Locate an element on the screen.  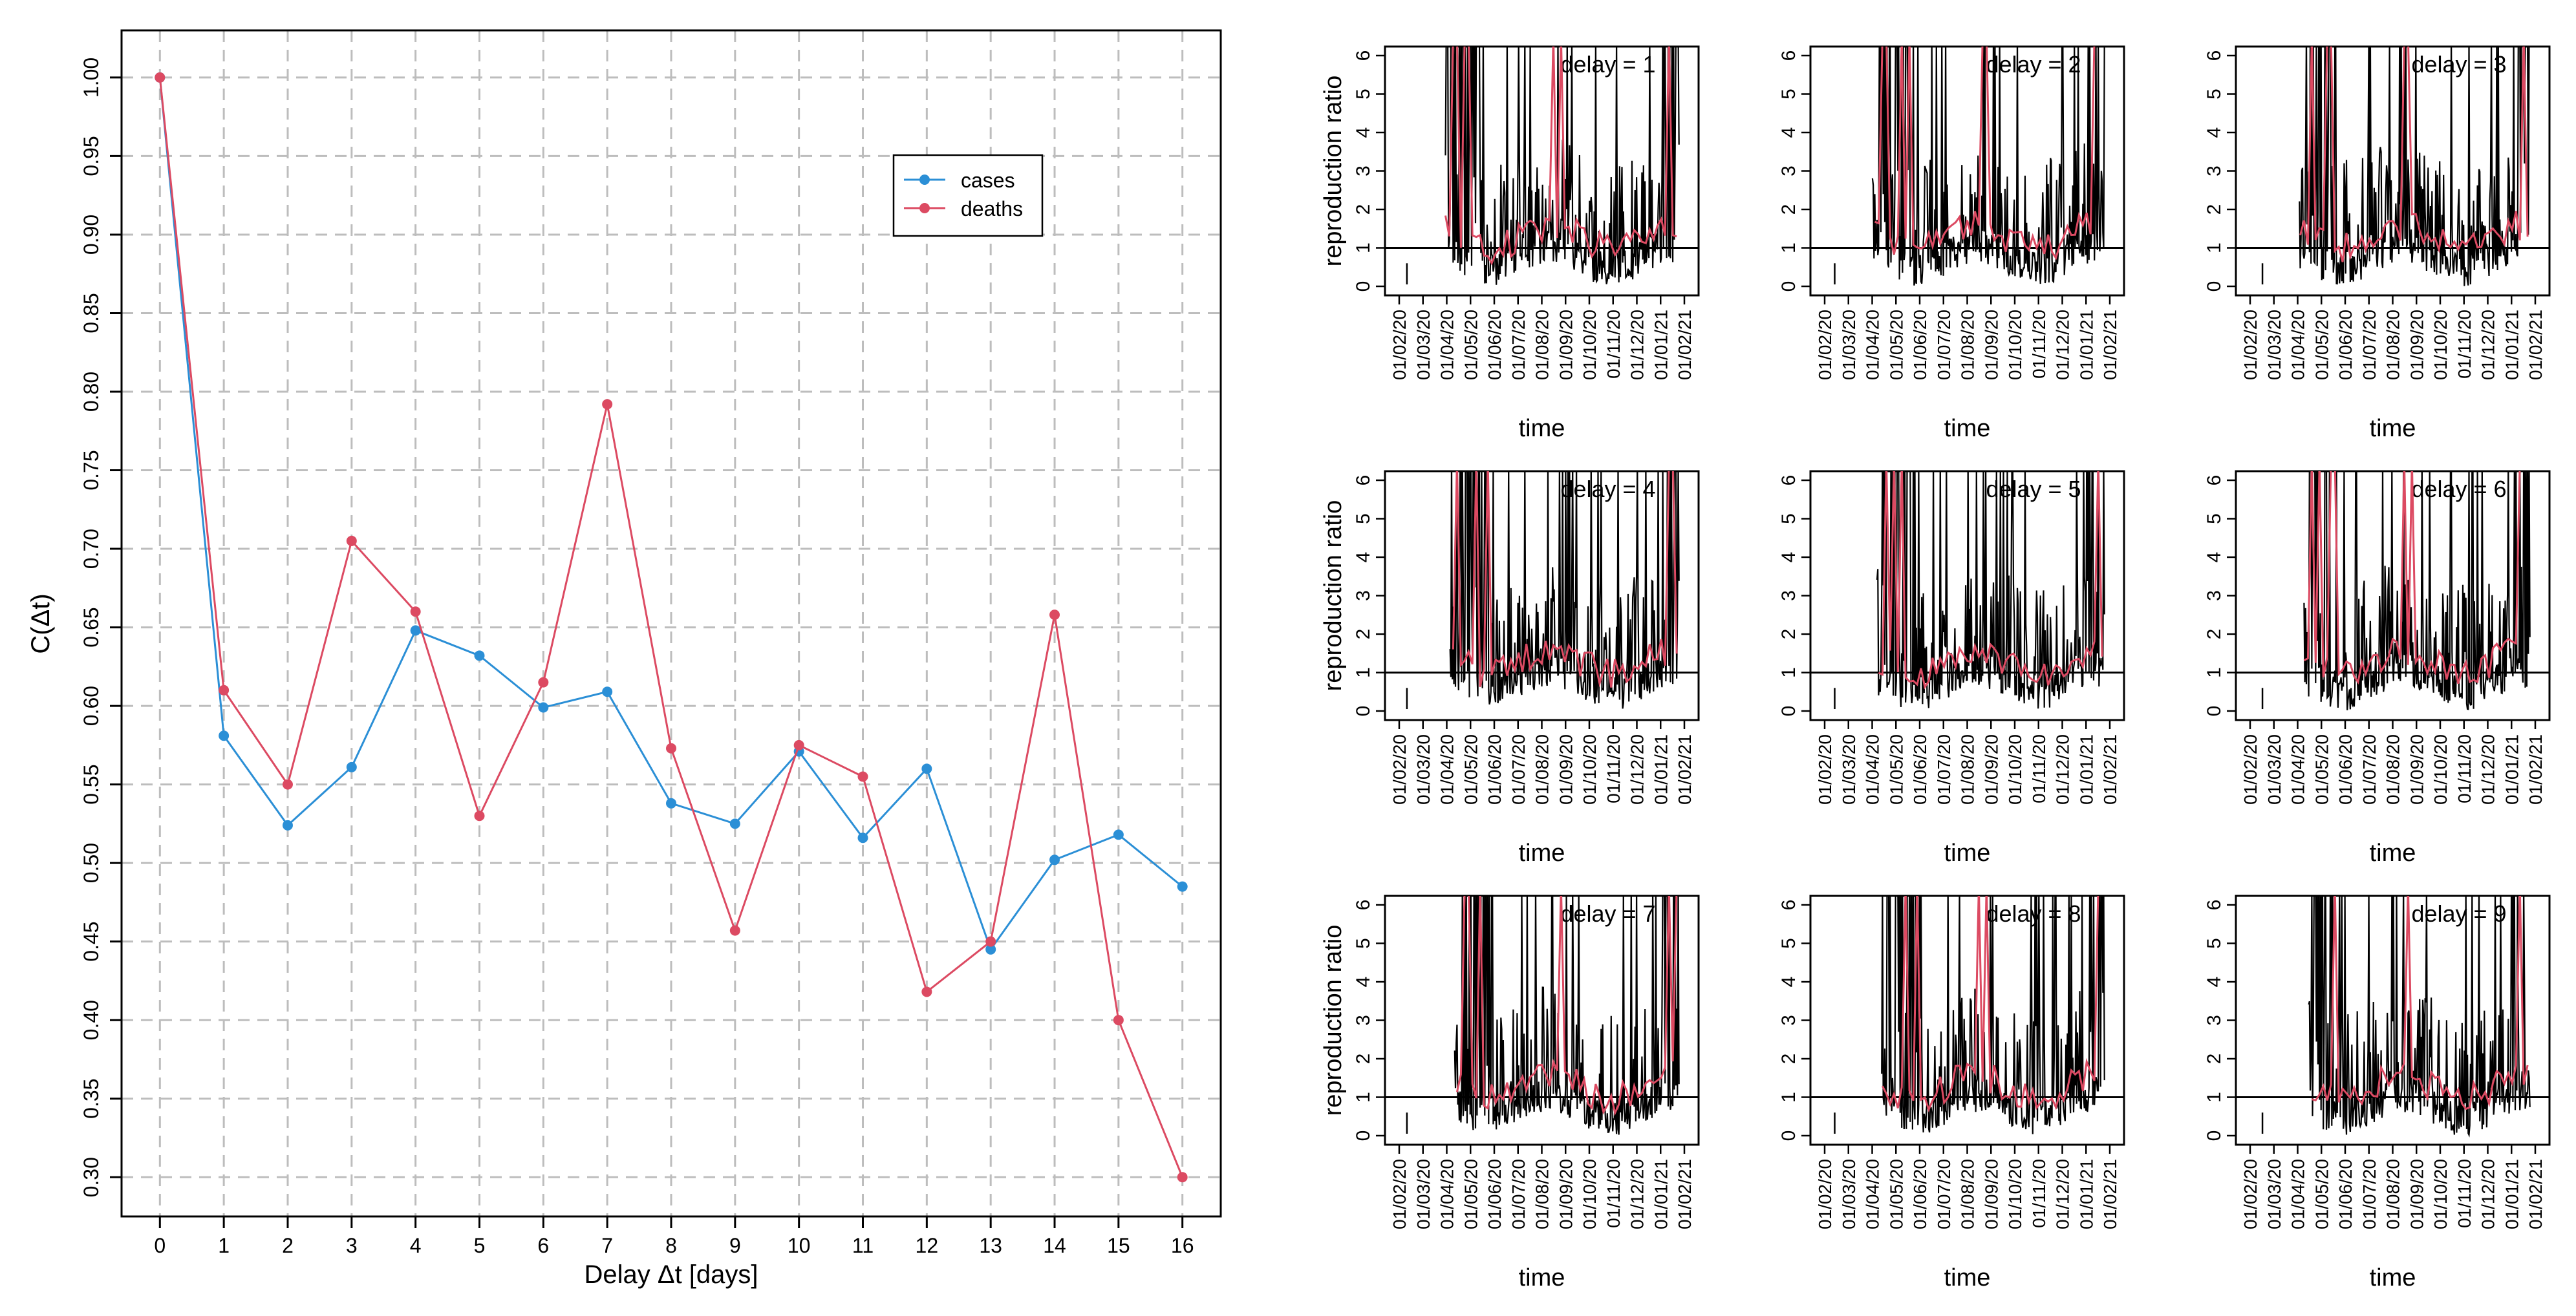
x-tick-label: 3 is located at coordinates (352, 1245).